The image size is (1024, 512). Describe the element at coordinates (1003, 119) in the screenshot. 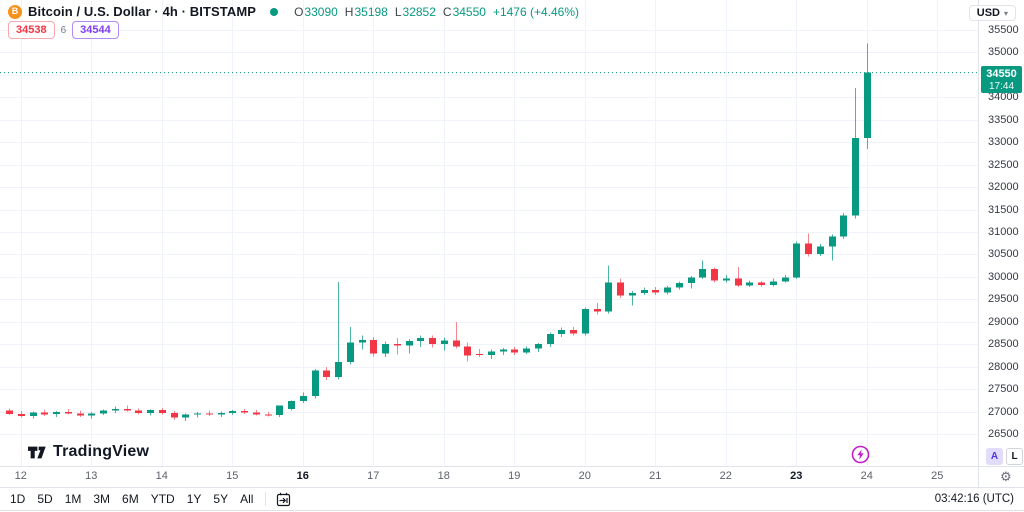

I see `price-tick-label: 33500` at that location.